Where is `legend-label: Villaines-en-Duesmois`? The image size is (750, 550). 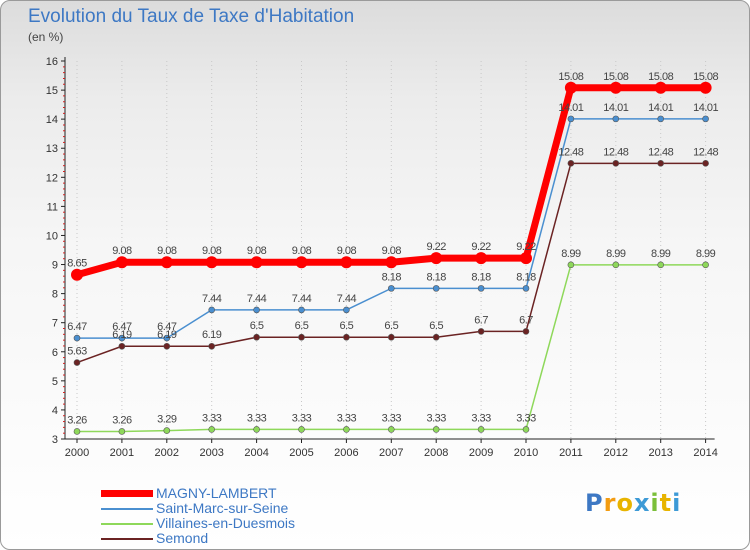
legend-label: Villaines-en-Duesmois is located at coordinates (226, 523).